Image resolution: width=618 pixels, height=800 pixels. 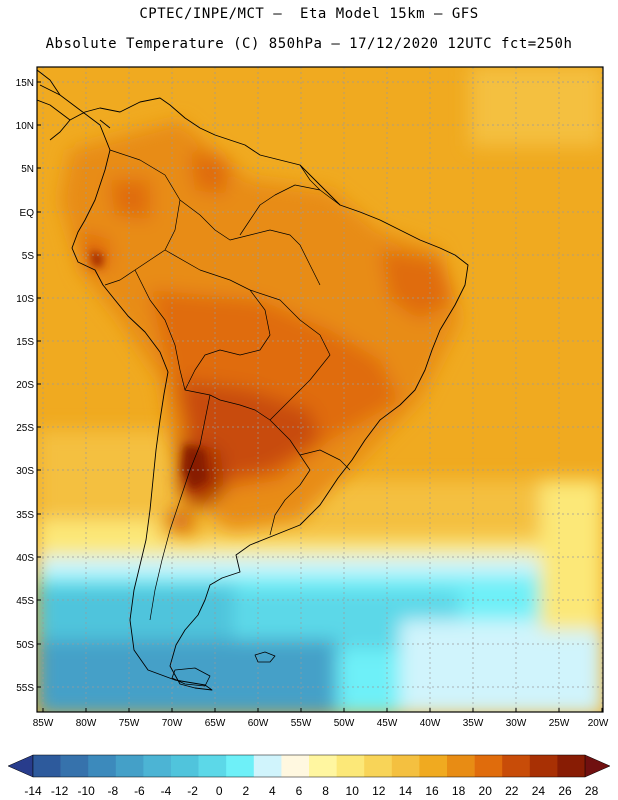 I want to click on colorbar-label: 8, so click(x=325, y=791).